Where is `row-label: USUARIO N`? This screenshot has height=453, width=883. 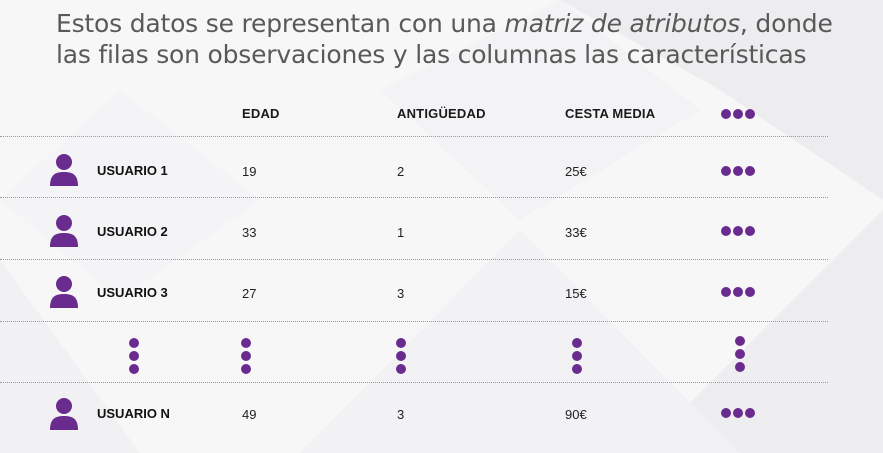
row-label: USUARIO N is located at coordinates (133, 413).